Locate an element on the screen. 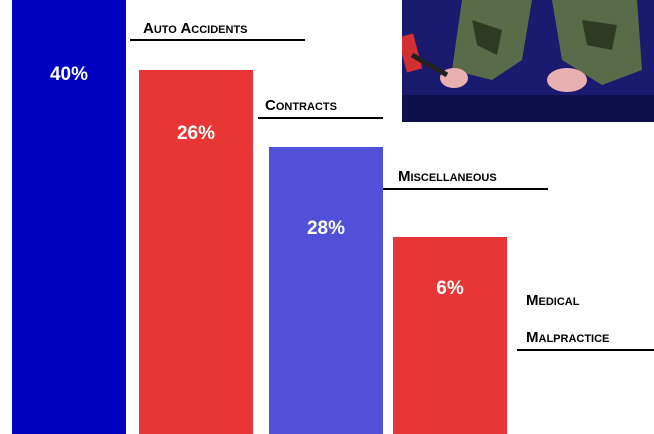 Image resolution: width=654 pixels, height=434 pixels. category-label: Contracts is located at coordinates (301, 105).